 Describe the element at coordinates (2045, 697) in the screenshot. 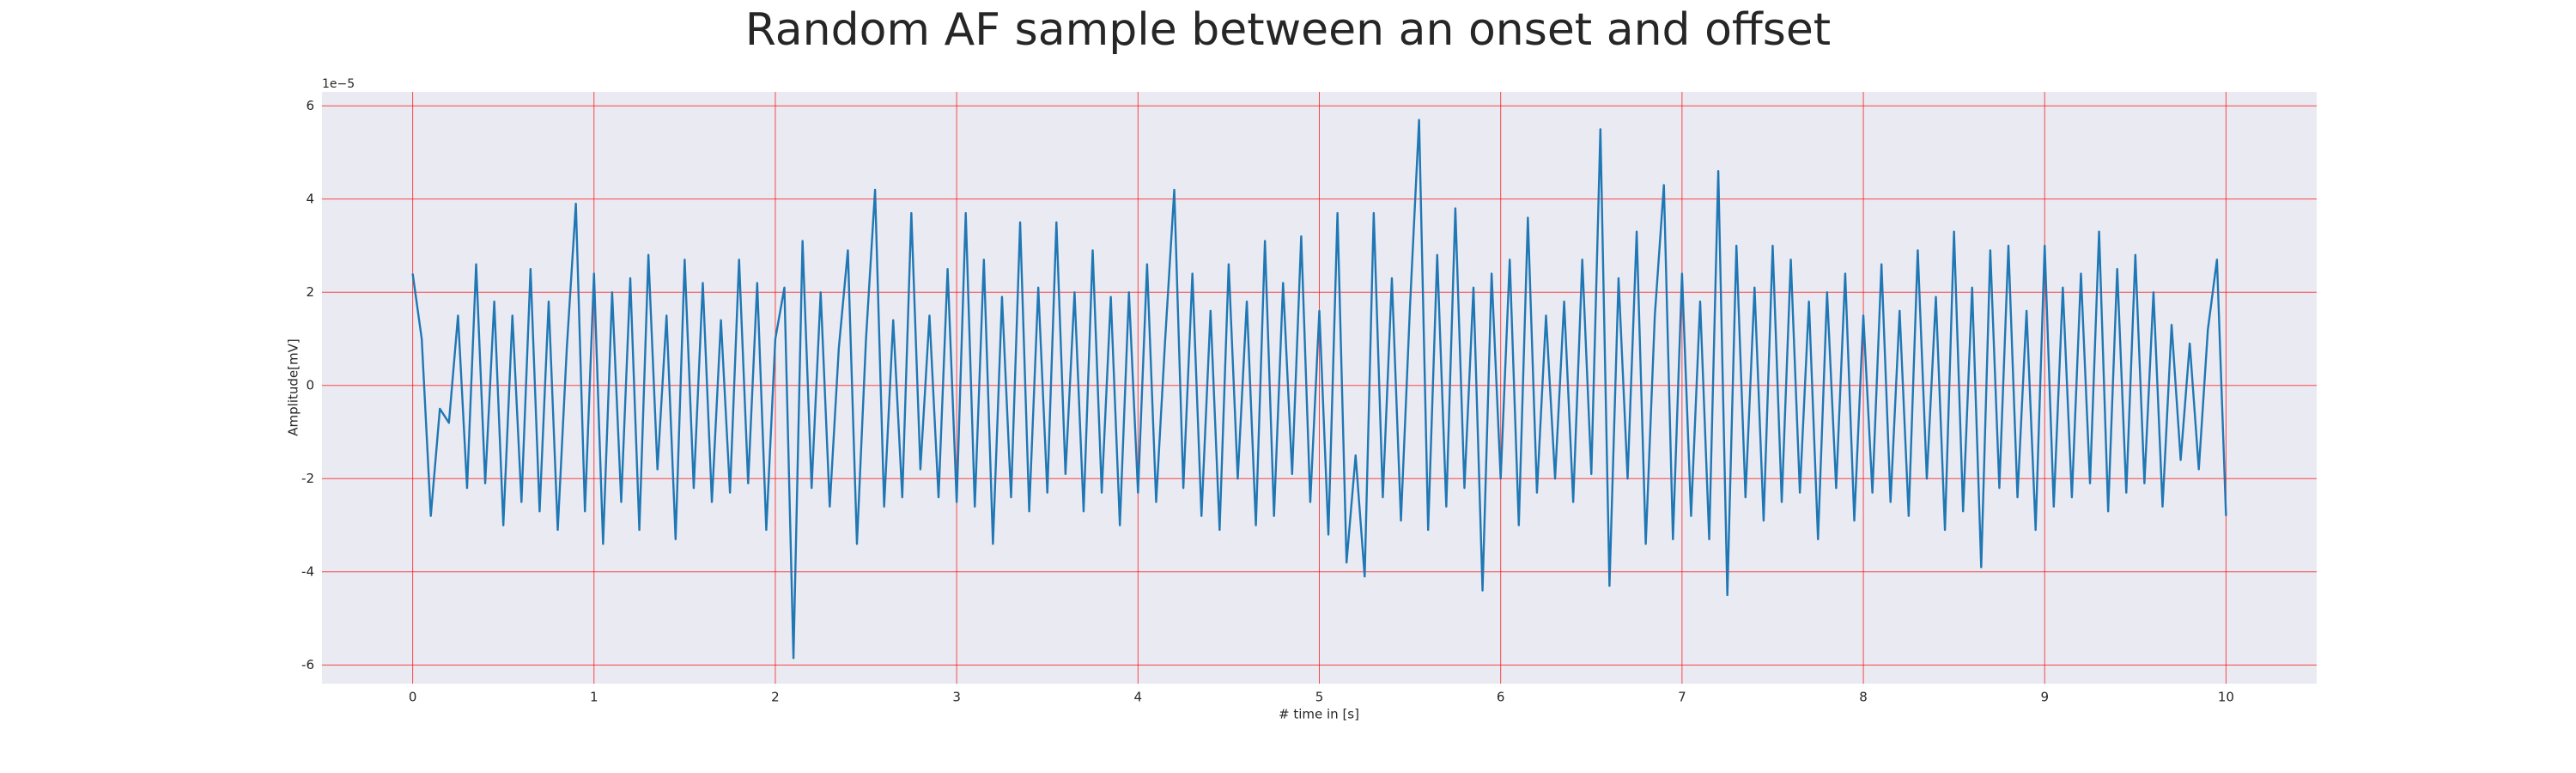

I see `x-tick-label: 9` at that location.